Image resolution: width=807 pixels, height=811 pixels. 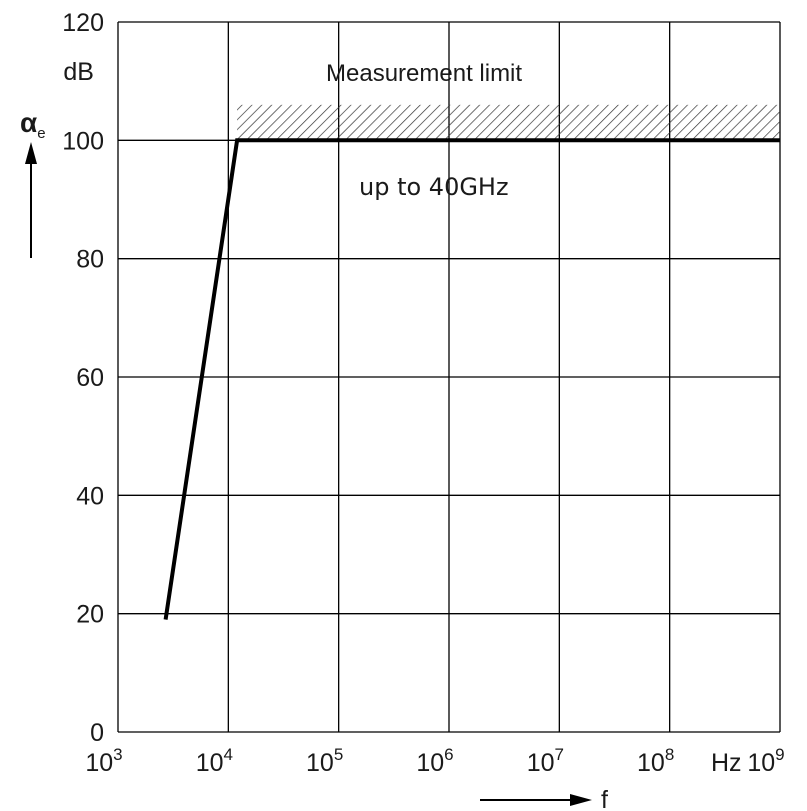 What do you see at coordinates (90, 496) in the screenshot?
I see `y-tick-label: 40` at bounding box center [90, 496].